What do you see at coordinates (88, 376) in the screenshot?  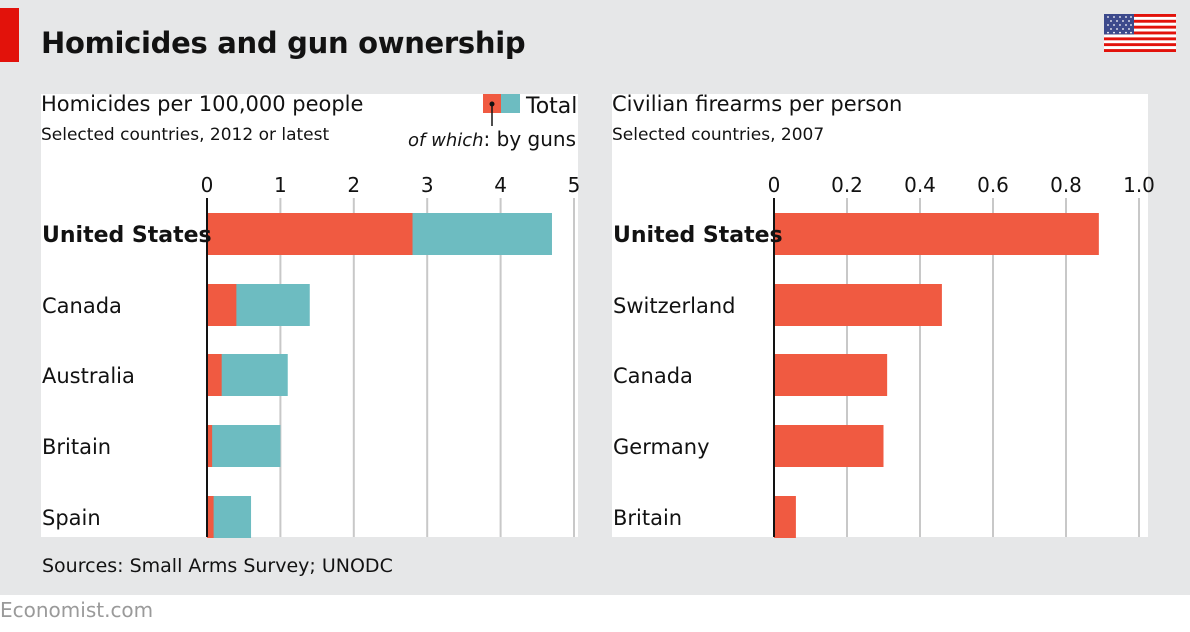 I see `category-label: Australia` at bounding box center [88, 376].